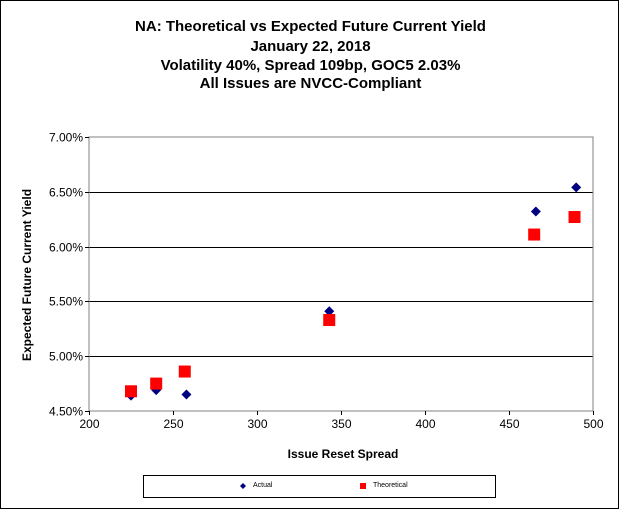 This screenshot has height=509, width=619. What do you see at coordinates (593, 424) in the screenshot?
I see `x-tick-label: 500` at bounding box center [593, 424].